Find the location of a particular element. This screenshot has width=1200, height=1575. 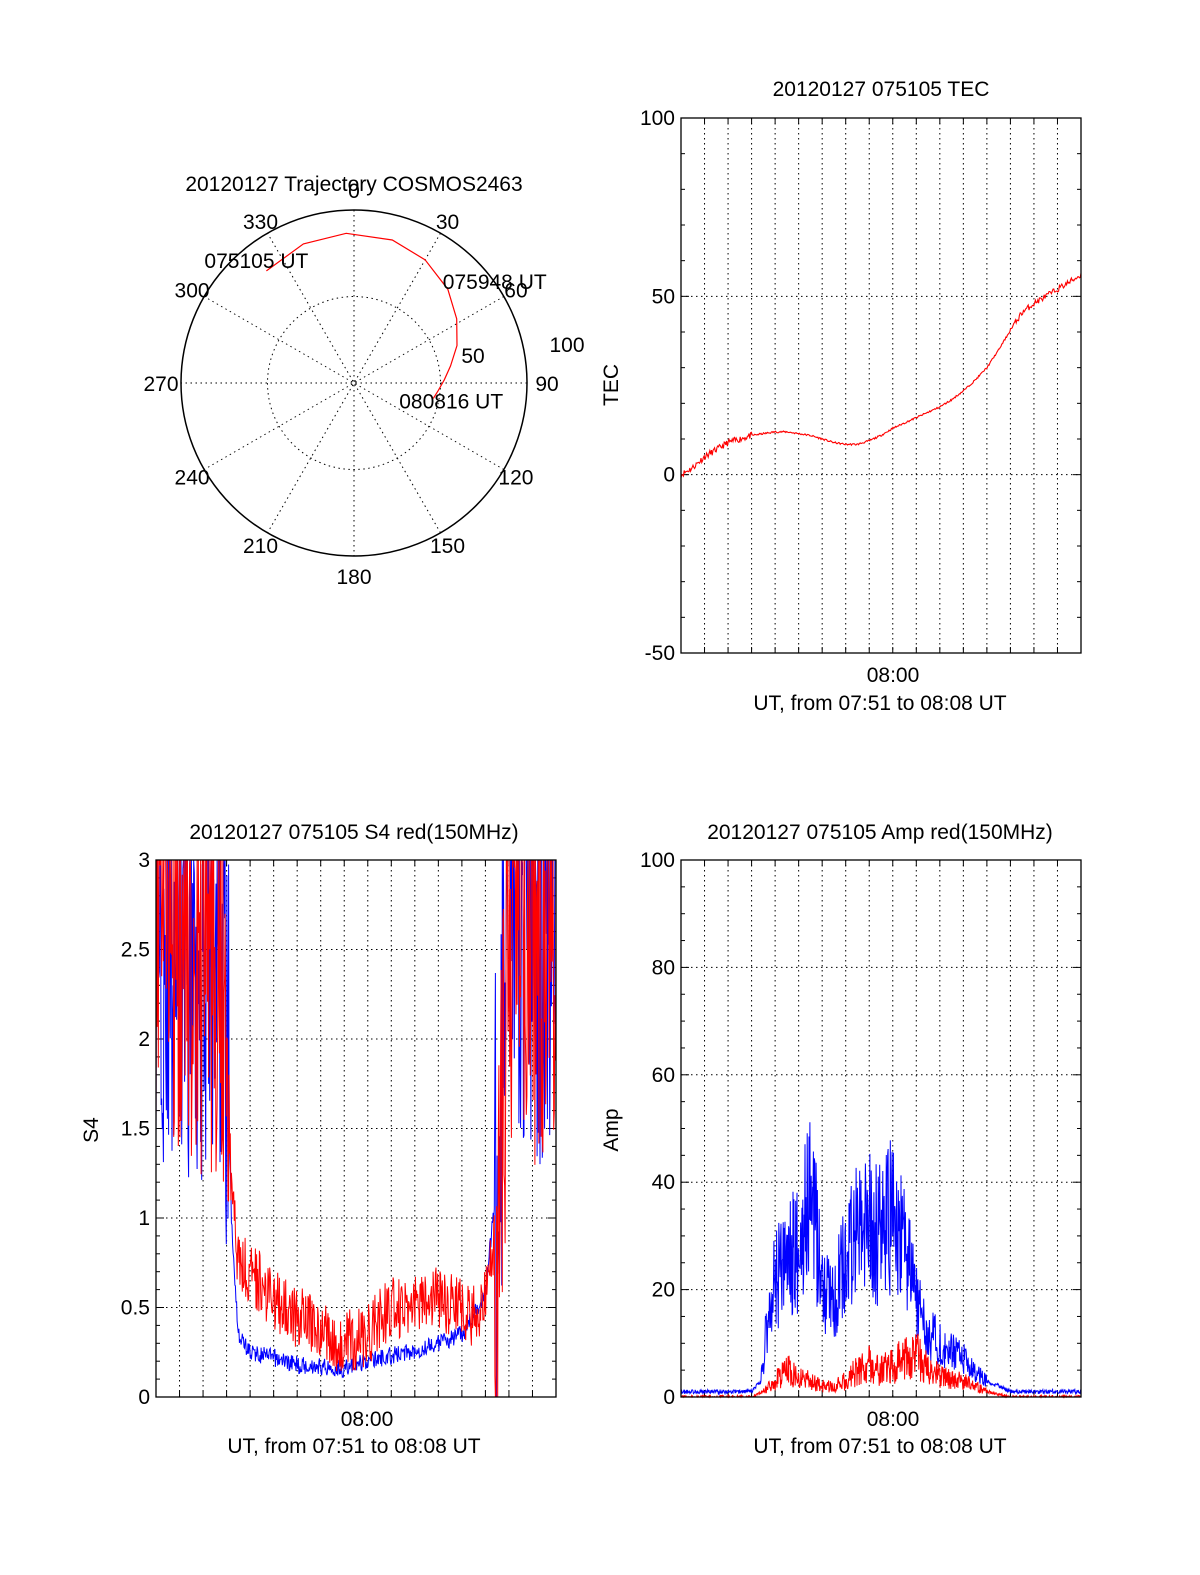

azimuth-label: 180 is located at coordinates (353, 577).